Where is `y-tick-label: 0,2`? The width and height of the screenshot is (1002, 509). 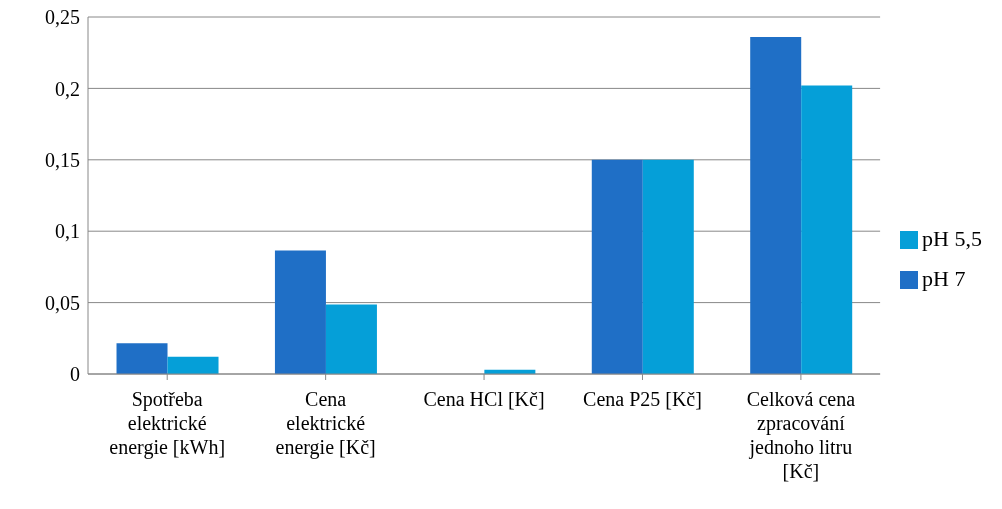
y-tick-label: 0,2 is located at coordinates (67, 88).